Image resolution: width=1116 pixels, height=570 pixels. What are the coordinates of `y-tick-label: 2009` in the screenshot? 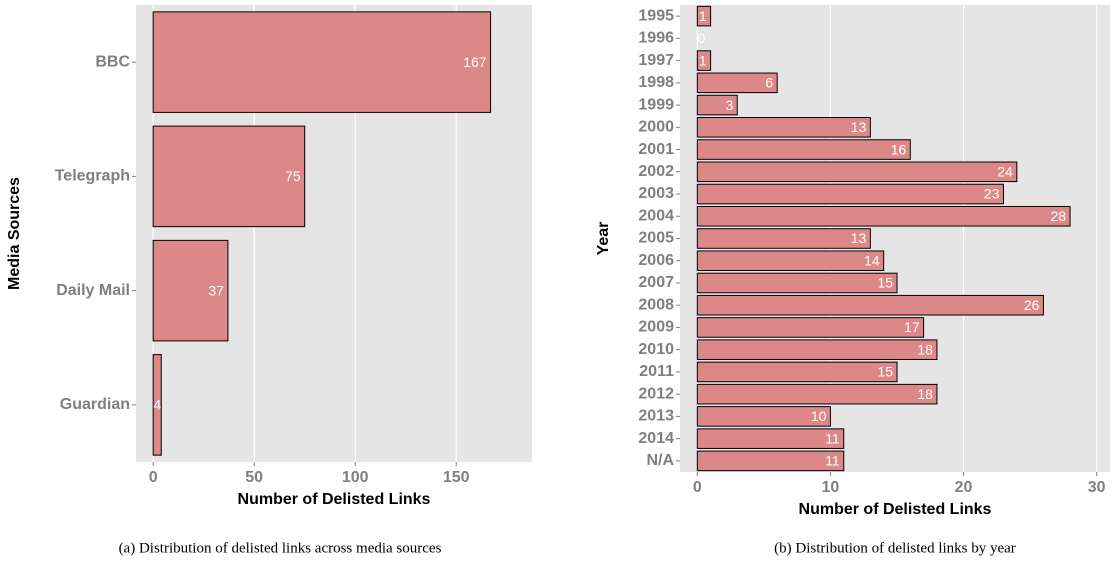 It's located at (656, 327).